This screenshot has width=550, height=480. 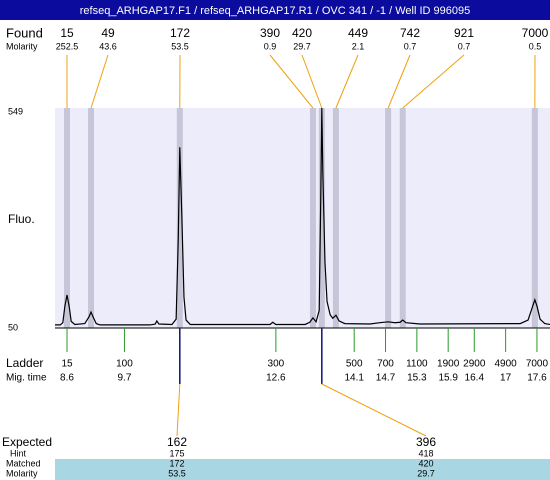 What do you see at coordinates (448, 364) in the screenshot?
I see `ladder-size: 1900` at bounding box center [448, 364].